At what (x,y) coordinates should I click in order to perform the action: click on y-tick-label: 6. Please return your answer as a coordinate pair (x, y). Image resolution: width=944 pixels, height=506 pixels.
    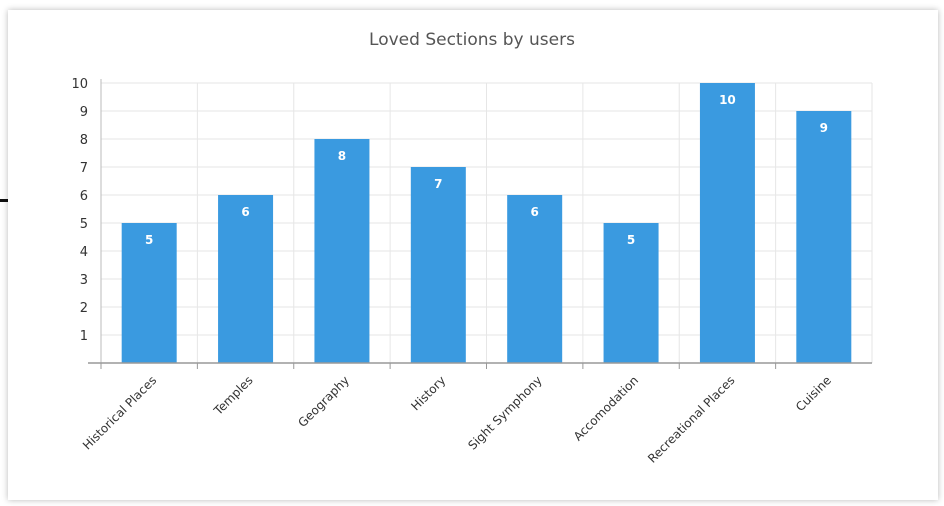
    Looking at the image, I should click on (84, 196).